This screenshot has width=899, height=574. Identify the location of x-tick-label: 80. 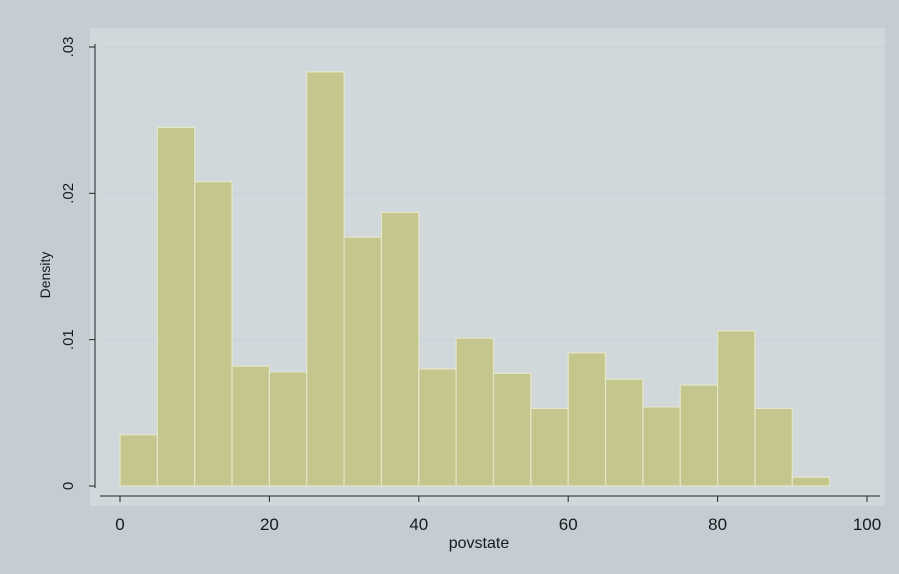
(717, 524).